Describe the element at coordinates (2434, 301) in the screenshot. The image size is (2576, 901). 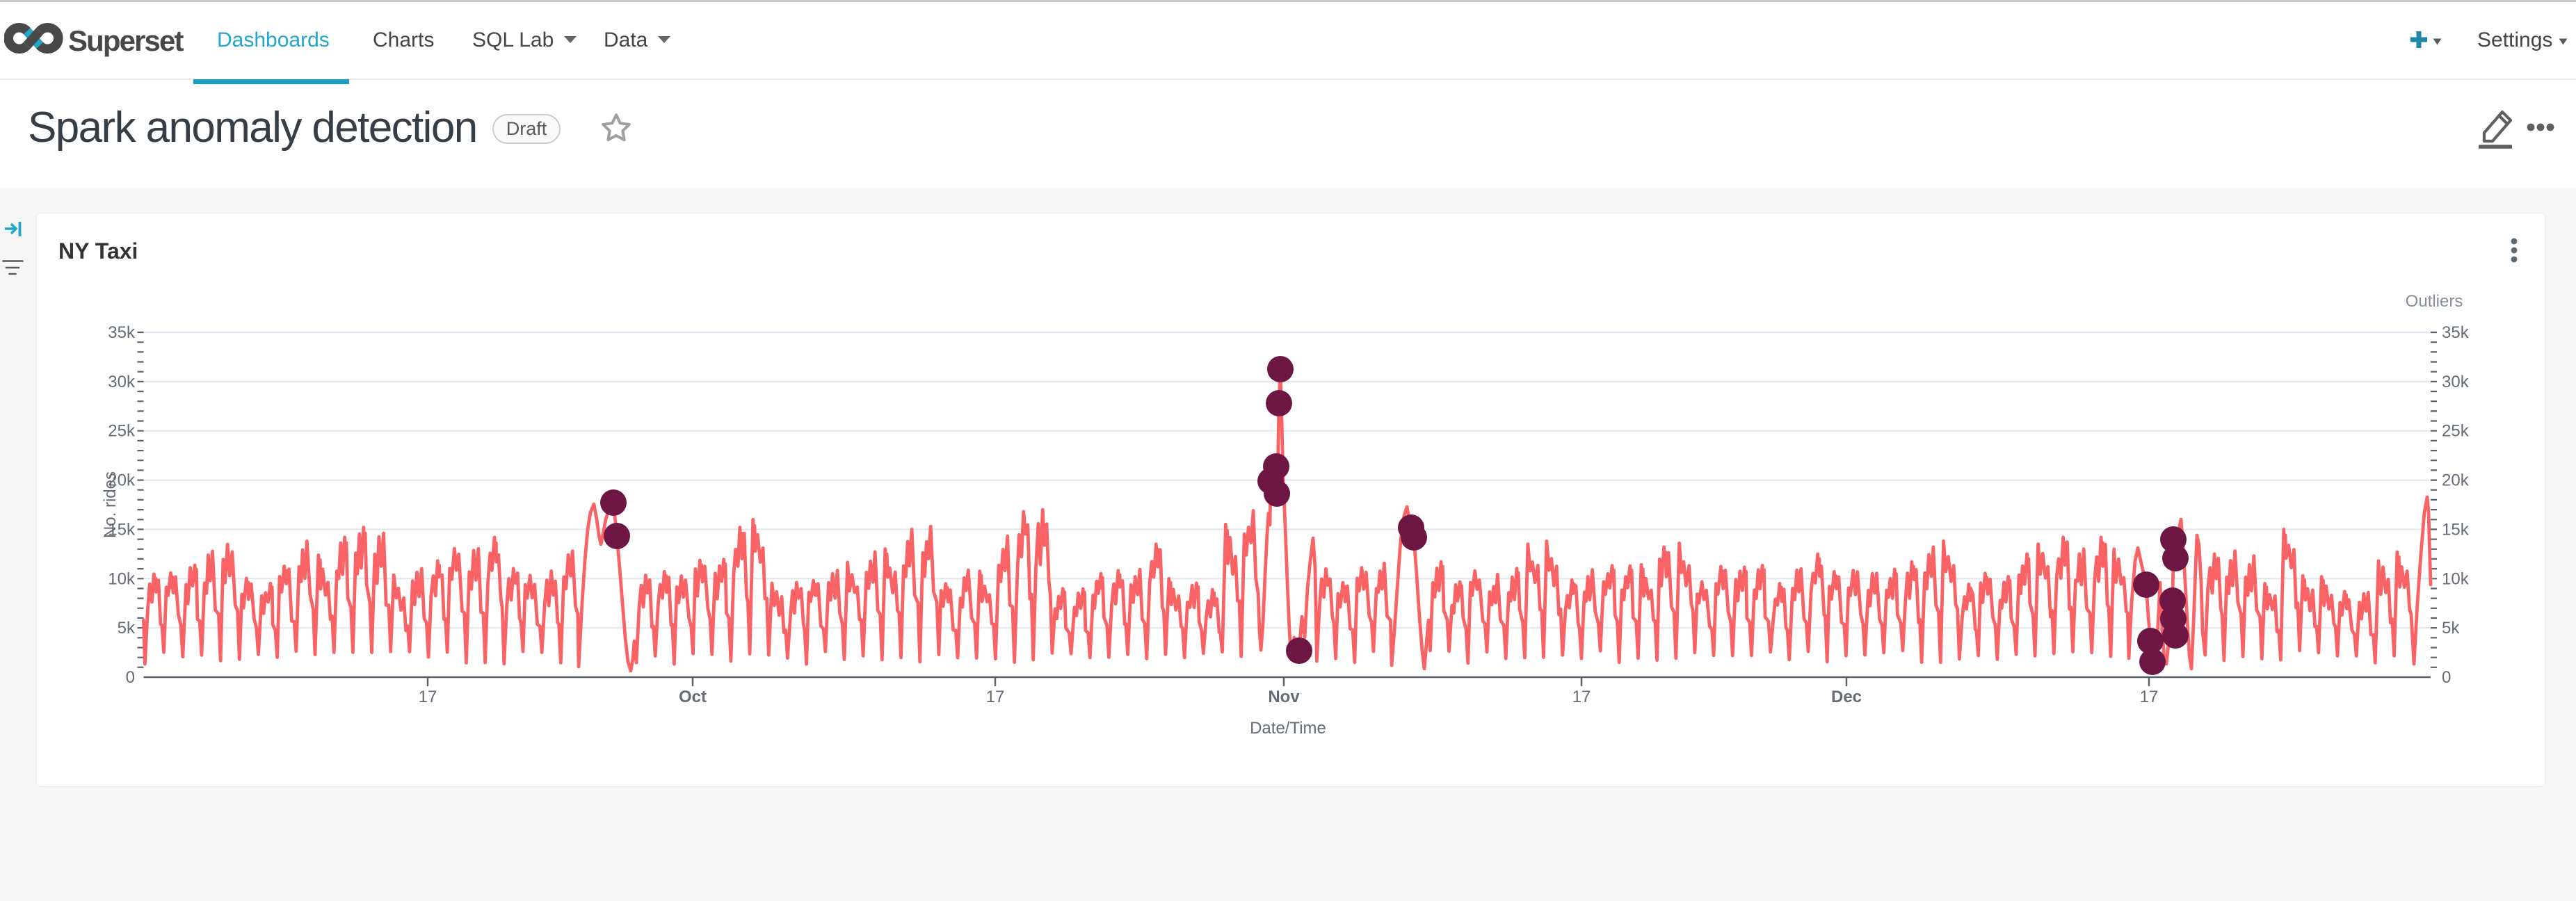
I see `svg-text: Outliers` at that location.